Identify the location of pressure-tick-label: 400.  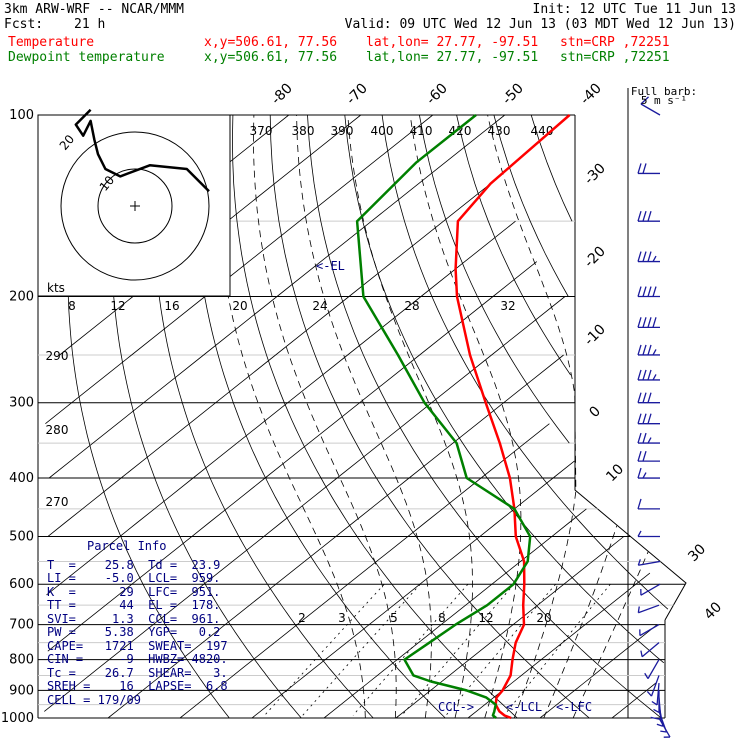
(21, 478).